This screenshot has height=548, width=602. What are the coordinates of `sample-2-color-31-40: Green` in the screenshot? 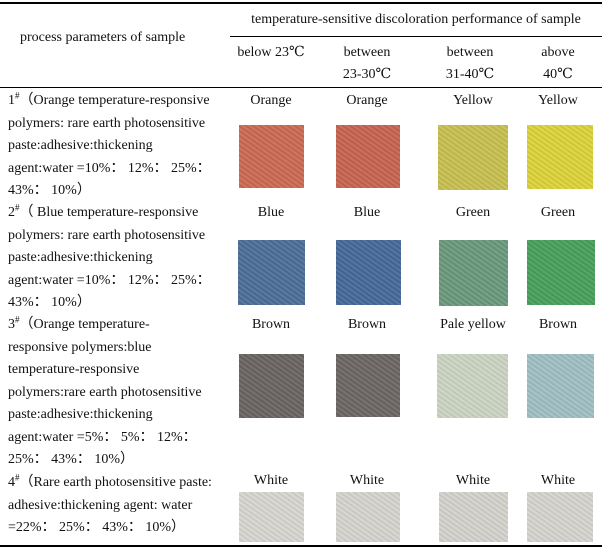 It's located at (473, 212).